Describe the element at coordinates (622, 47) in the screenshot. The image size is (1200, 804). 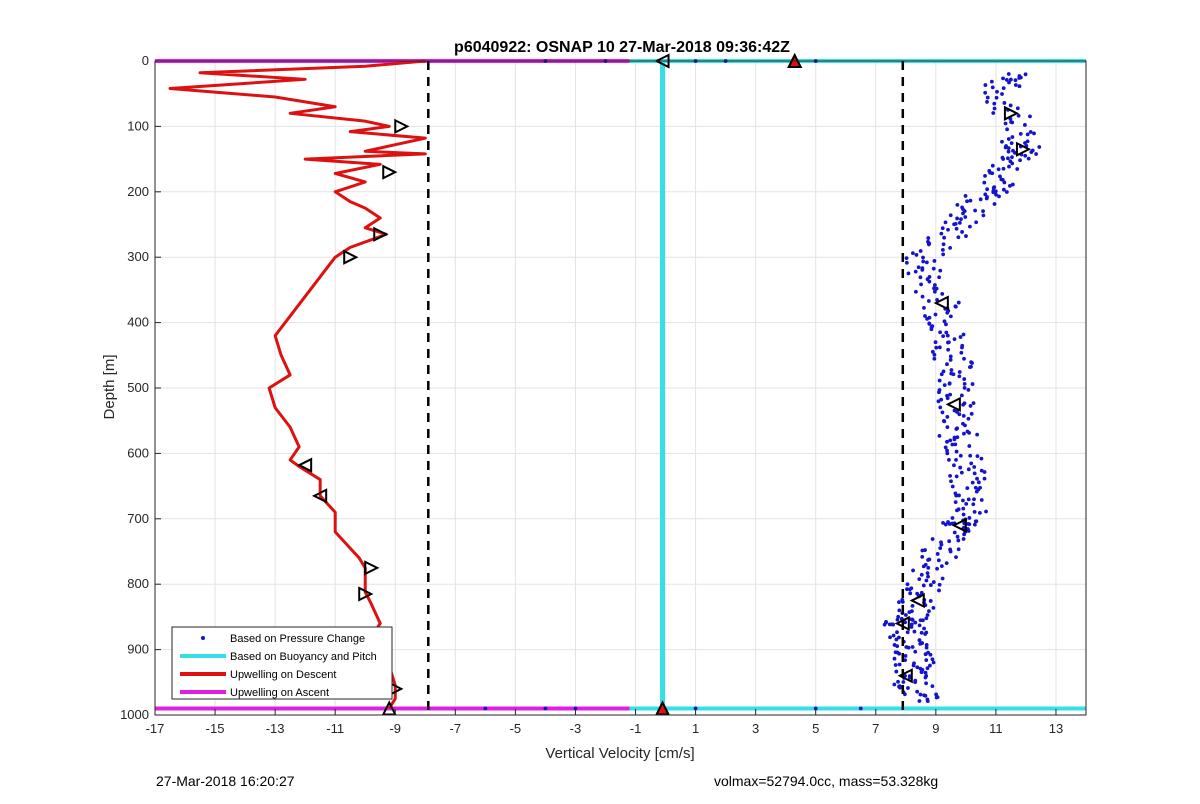
I see `chart-title: p6040922: OSNAP 10 27-Mar-2018 09:36:42Z` at that location.